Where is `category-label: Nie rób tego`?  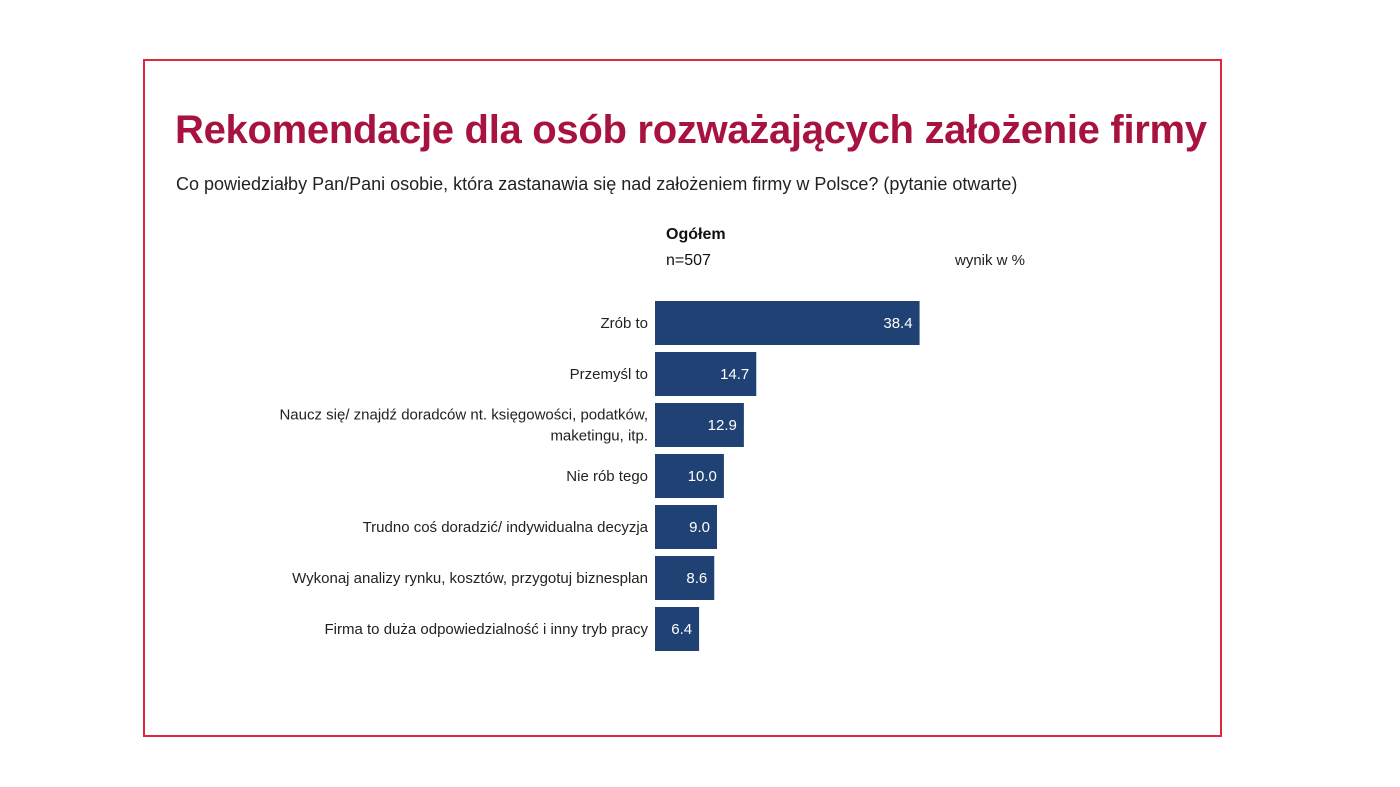 category-label: Nie rób tego is located at coordinates (607, 476).